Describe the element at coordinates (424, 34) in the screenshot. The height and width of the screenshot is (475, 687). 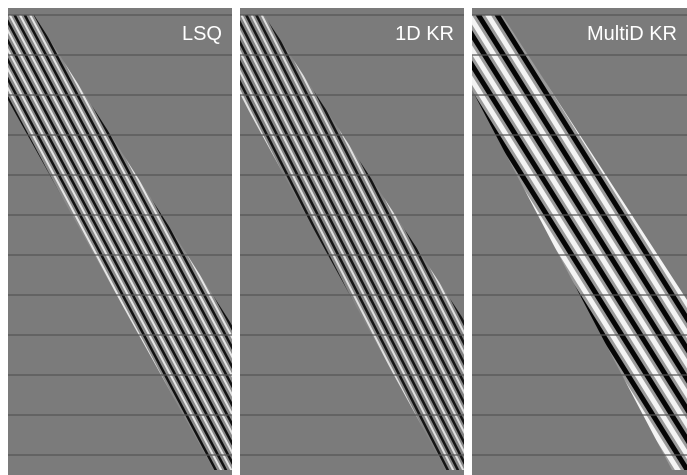
I see `panel-label: 1D KR` at that location.